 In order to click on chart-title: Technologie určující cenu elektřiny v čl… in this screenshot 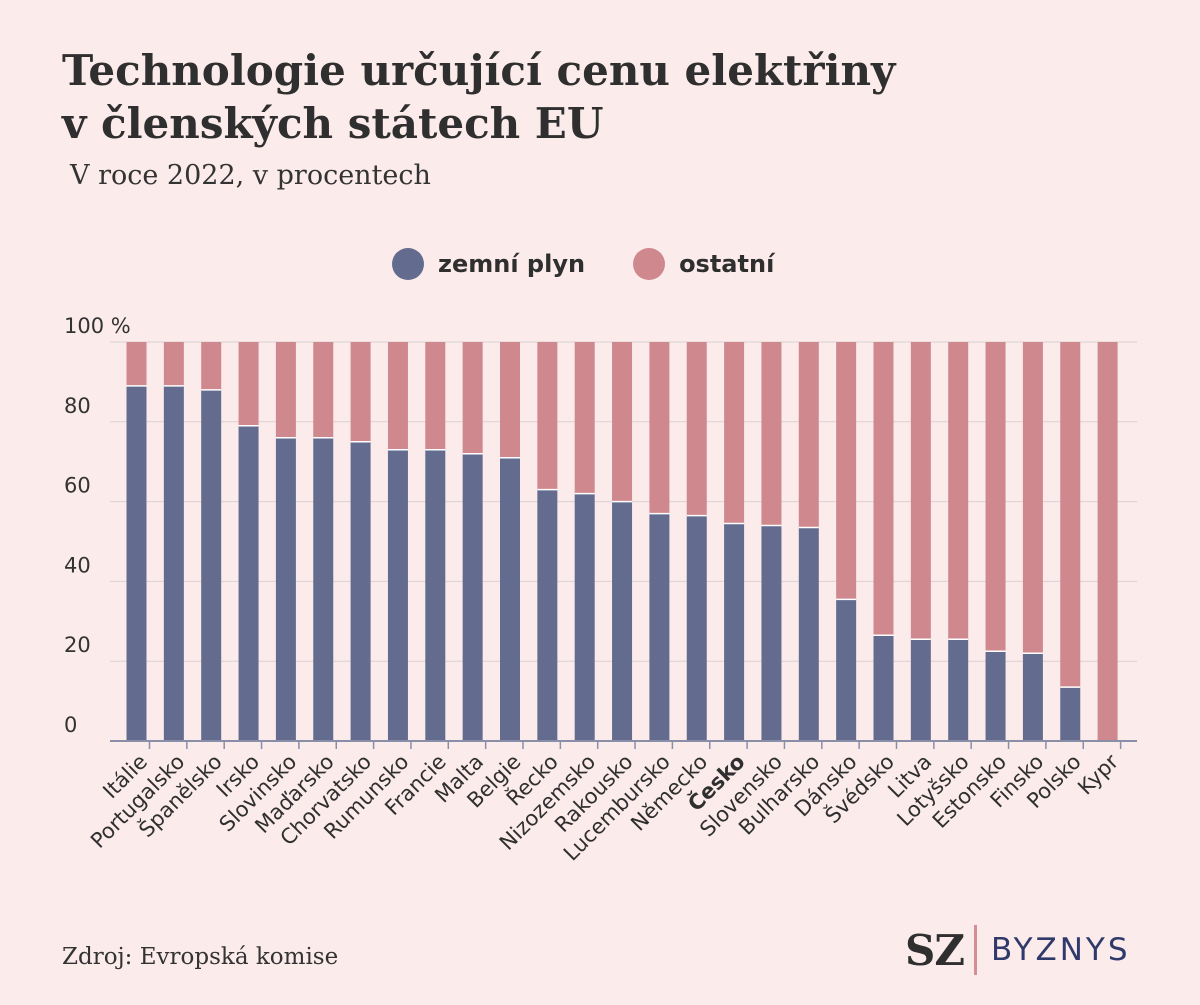, I will do `click(562, 97)`.